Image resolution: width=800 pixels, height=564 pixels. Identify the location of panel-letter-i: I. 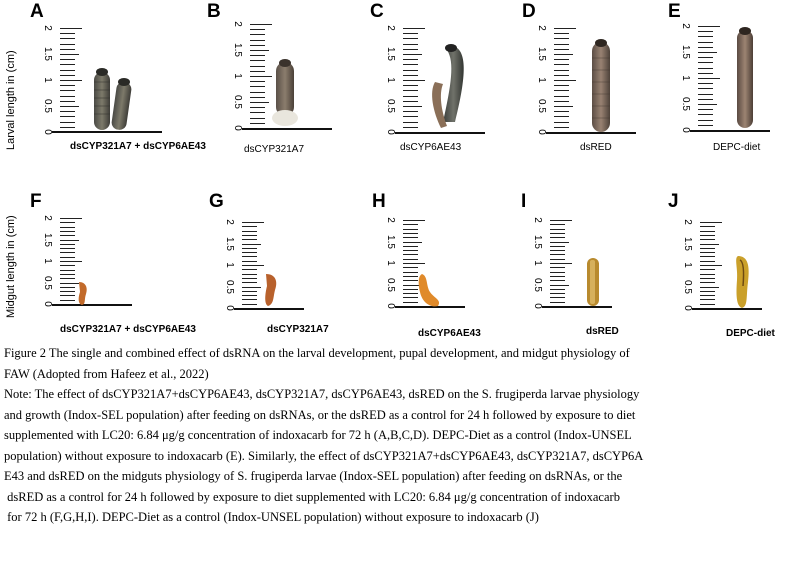
(524, 201).